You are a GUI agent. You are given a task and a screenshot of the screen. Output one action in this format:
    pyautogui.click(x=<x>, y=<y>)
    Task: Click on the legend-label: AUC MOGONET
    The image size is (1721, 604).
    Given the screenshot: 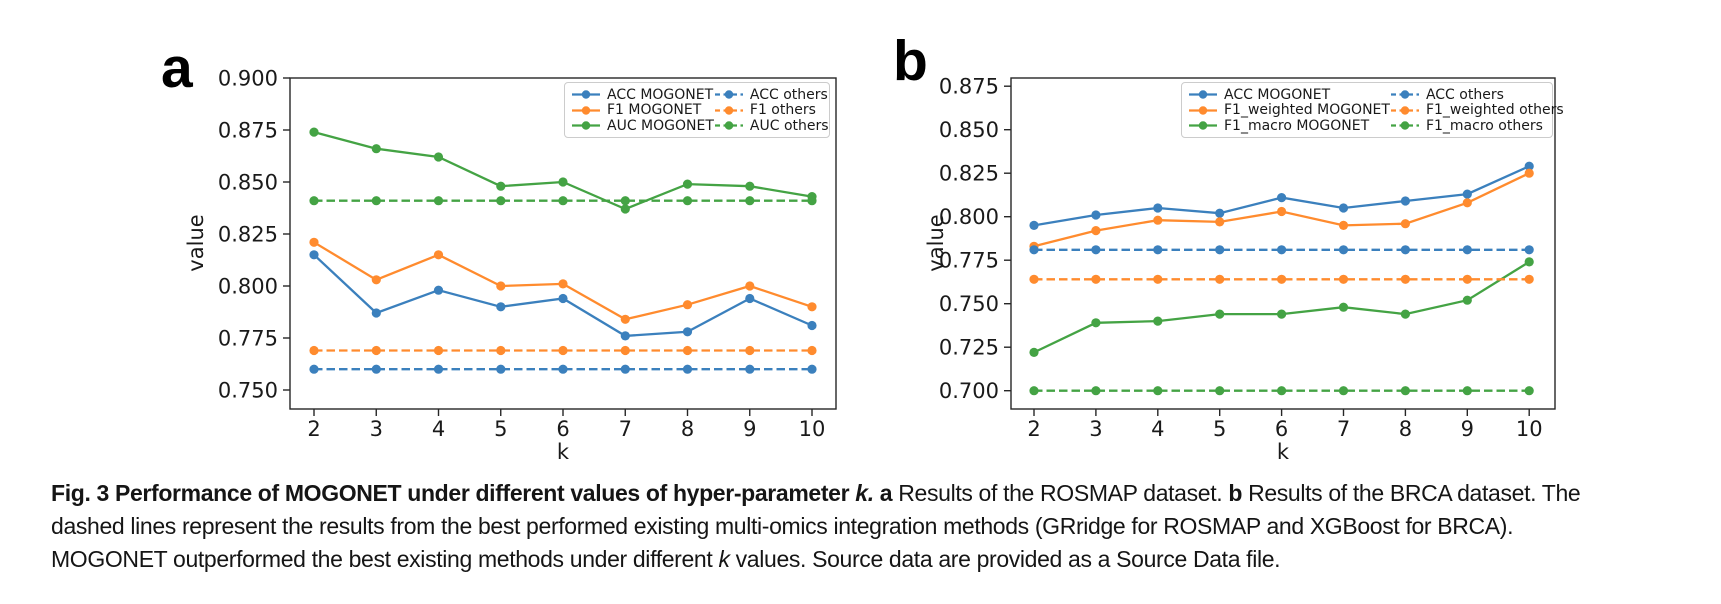 What is the action you would take?
    pyautogui.click(x=660, y=125)
    